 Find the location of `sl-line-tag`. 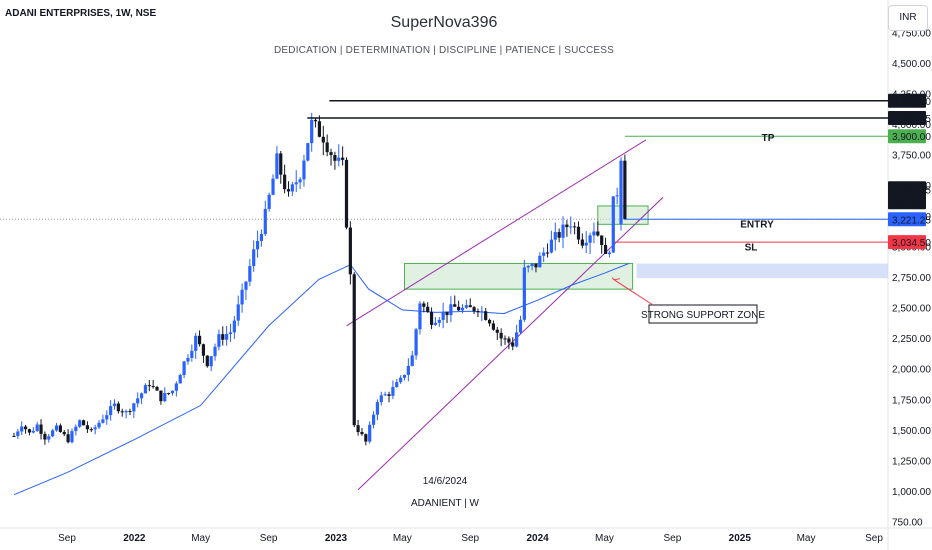

sl-line-tag is located at coordinates (907, 242).